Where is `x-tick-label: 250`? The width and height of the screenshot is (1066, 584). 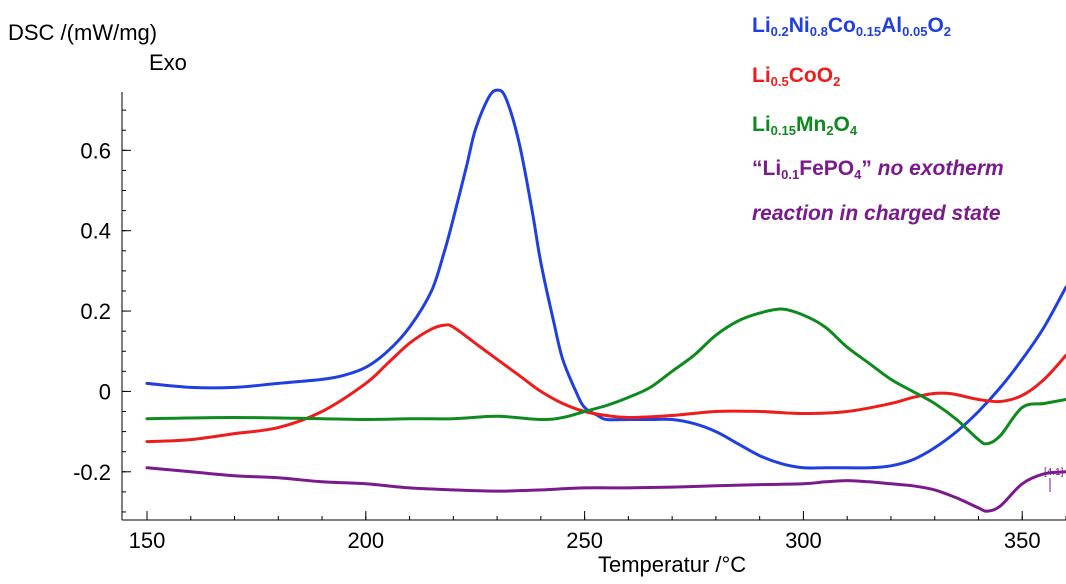 x-tick-label: 250 is located at coordinates (584, 540).